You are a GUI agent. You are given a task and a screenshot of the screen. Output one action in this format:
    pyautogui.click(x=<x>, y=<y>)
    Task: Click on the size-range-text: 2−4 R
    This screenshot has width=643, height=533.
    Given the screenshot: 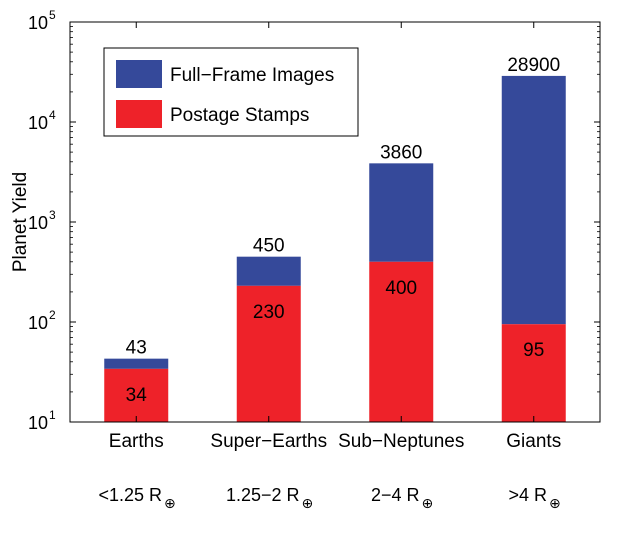 What is the action you would take?
    pyautogui.click(x=395, y=495)
    